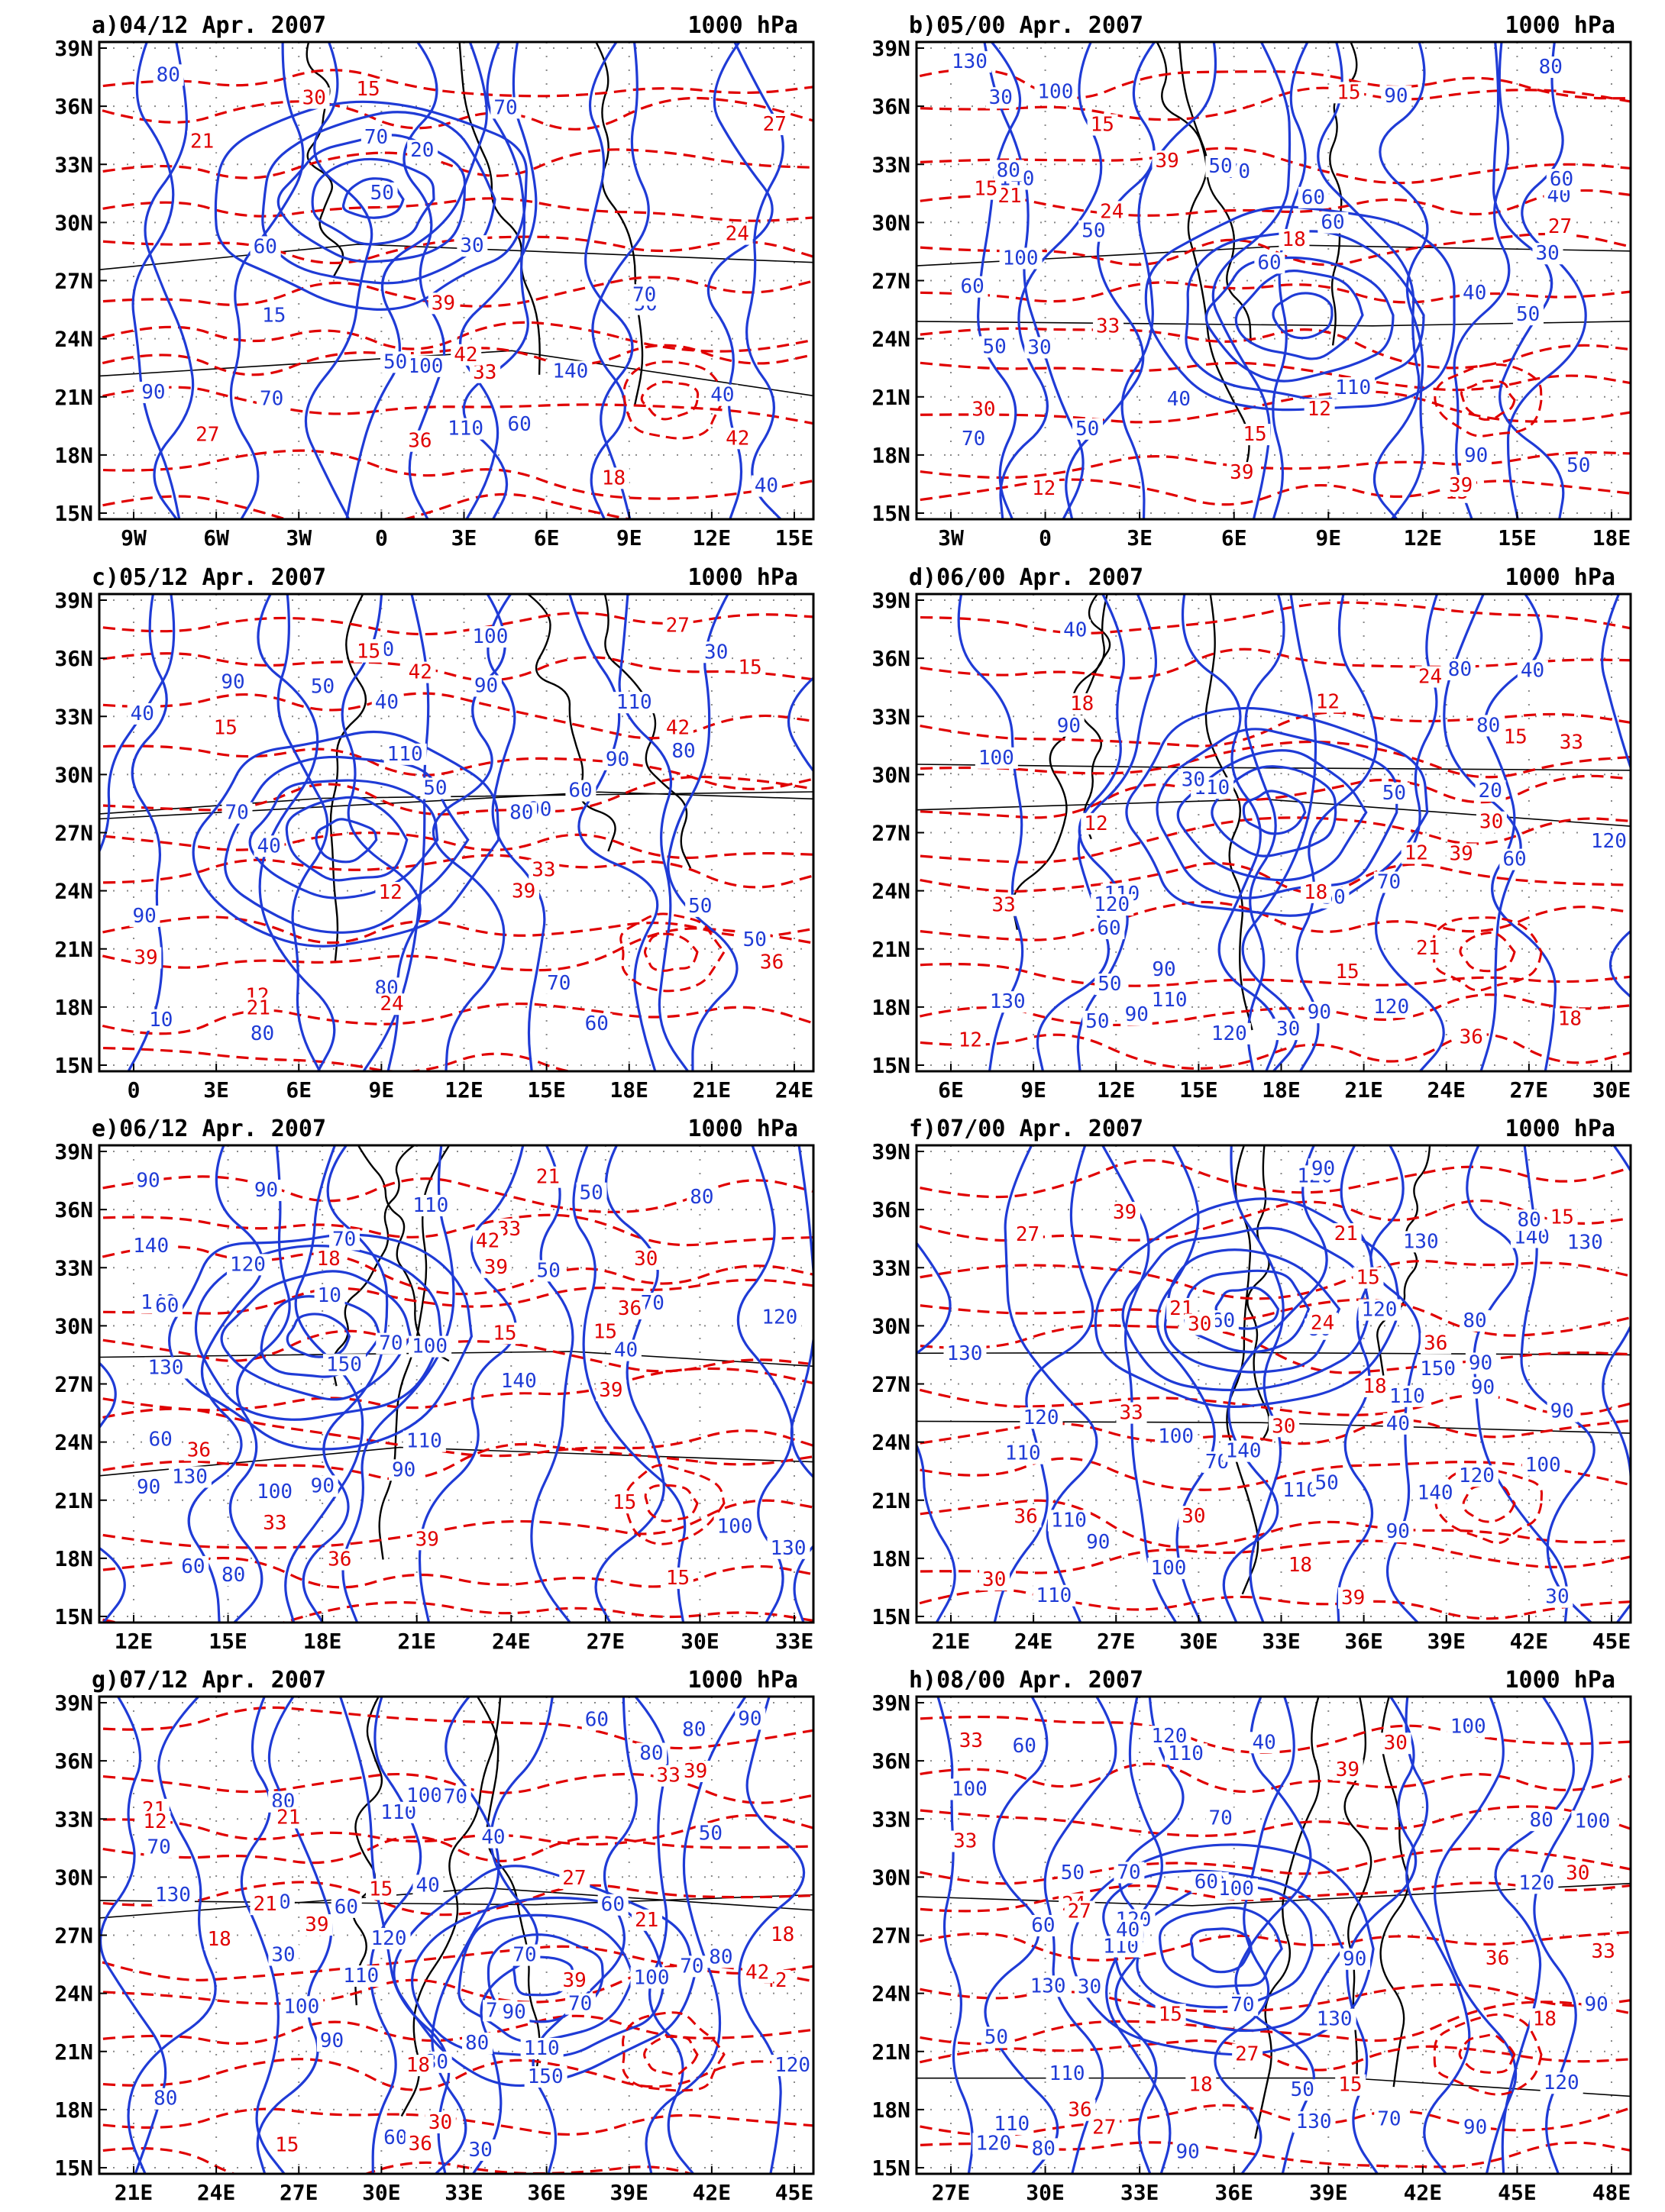 Image resolution: width=1665 pixels, height=2212 pixels. Describe the element at coordinates (755, 939) in the screenshot. I see `geopotential-contour-label: 50` at that location.